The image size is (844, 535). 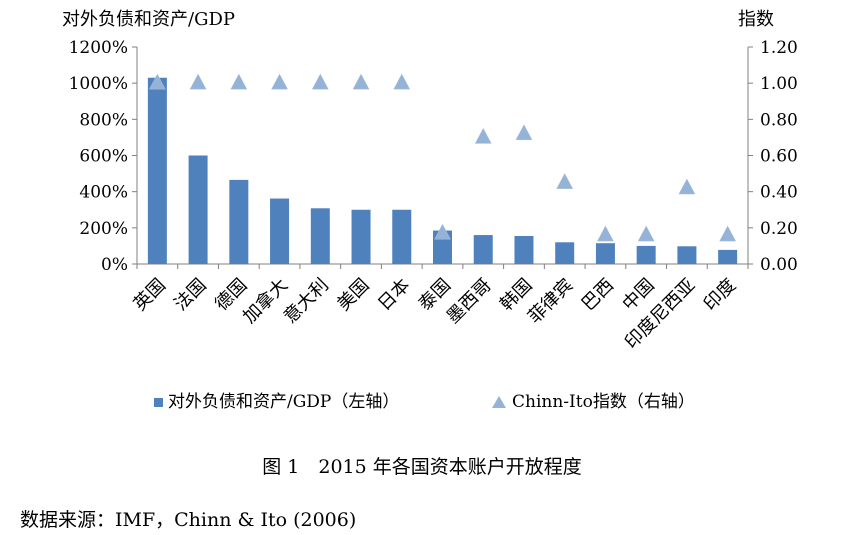 I want to click on left-tick-label: 800%, so click(x=103, y=120).